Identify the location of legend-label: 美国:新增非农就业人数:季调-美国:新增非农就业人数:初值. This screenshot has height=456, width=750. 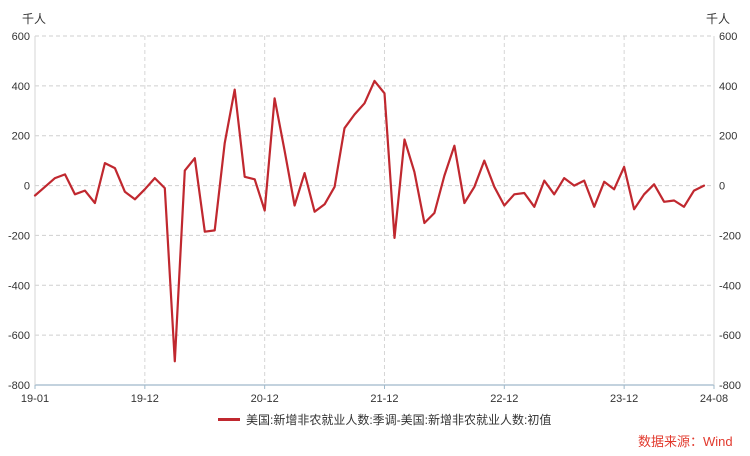
(399, 420).